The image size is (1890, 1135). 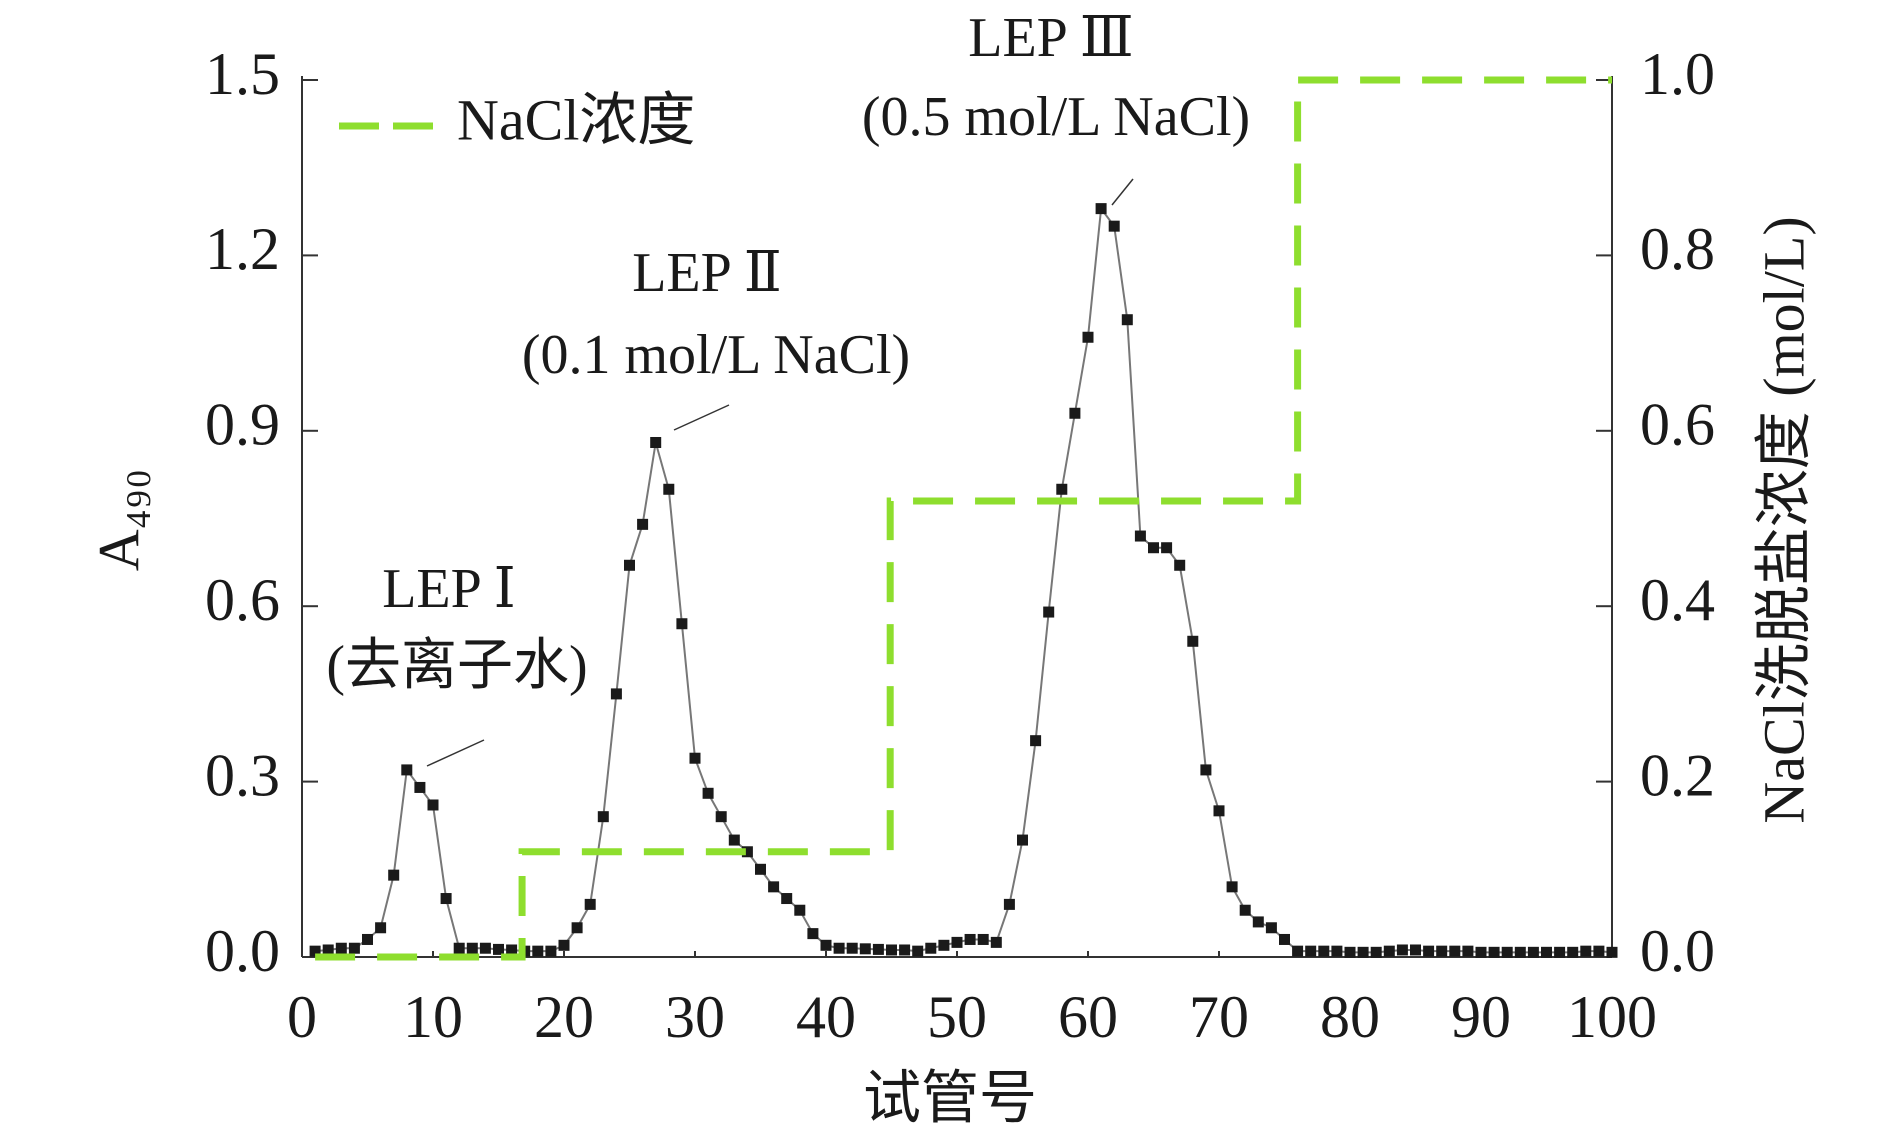 I want to click on x-tick-label: 70, so click(x=1219, y=1017).